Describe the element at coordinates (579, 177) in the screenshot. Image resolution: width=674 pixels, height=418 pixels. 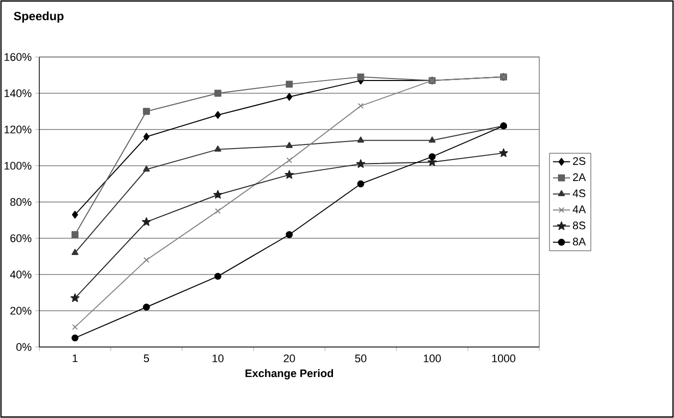
I see `legend-label: 2A` at that location.